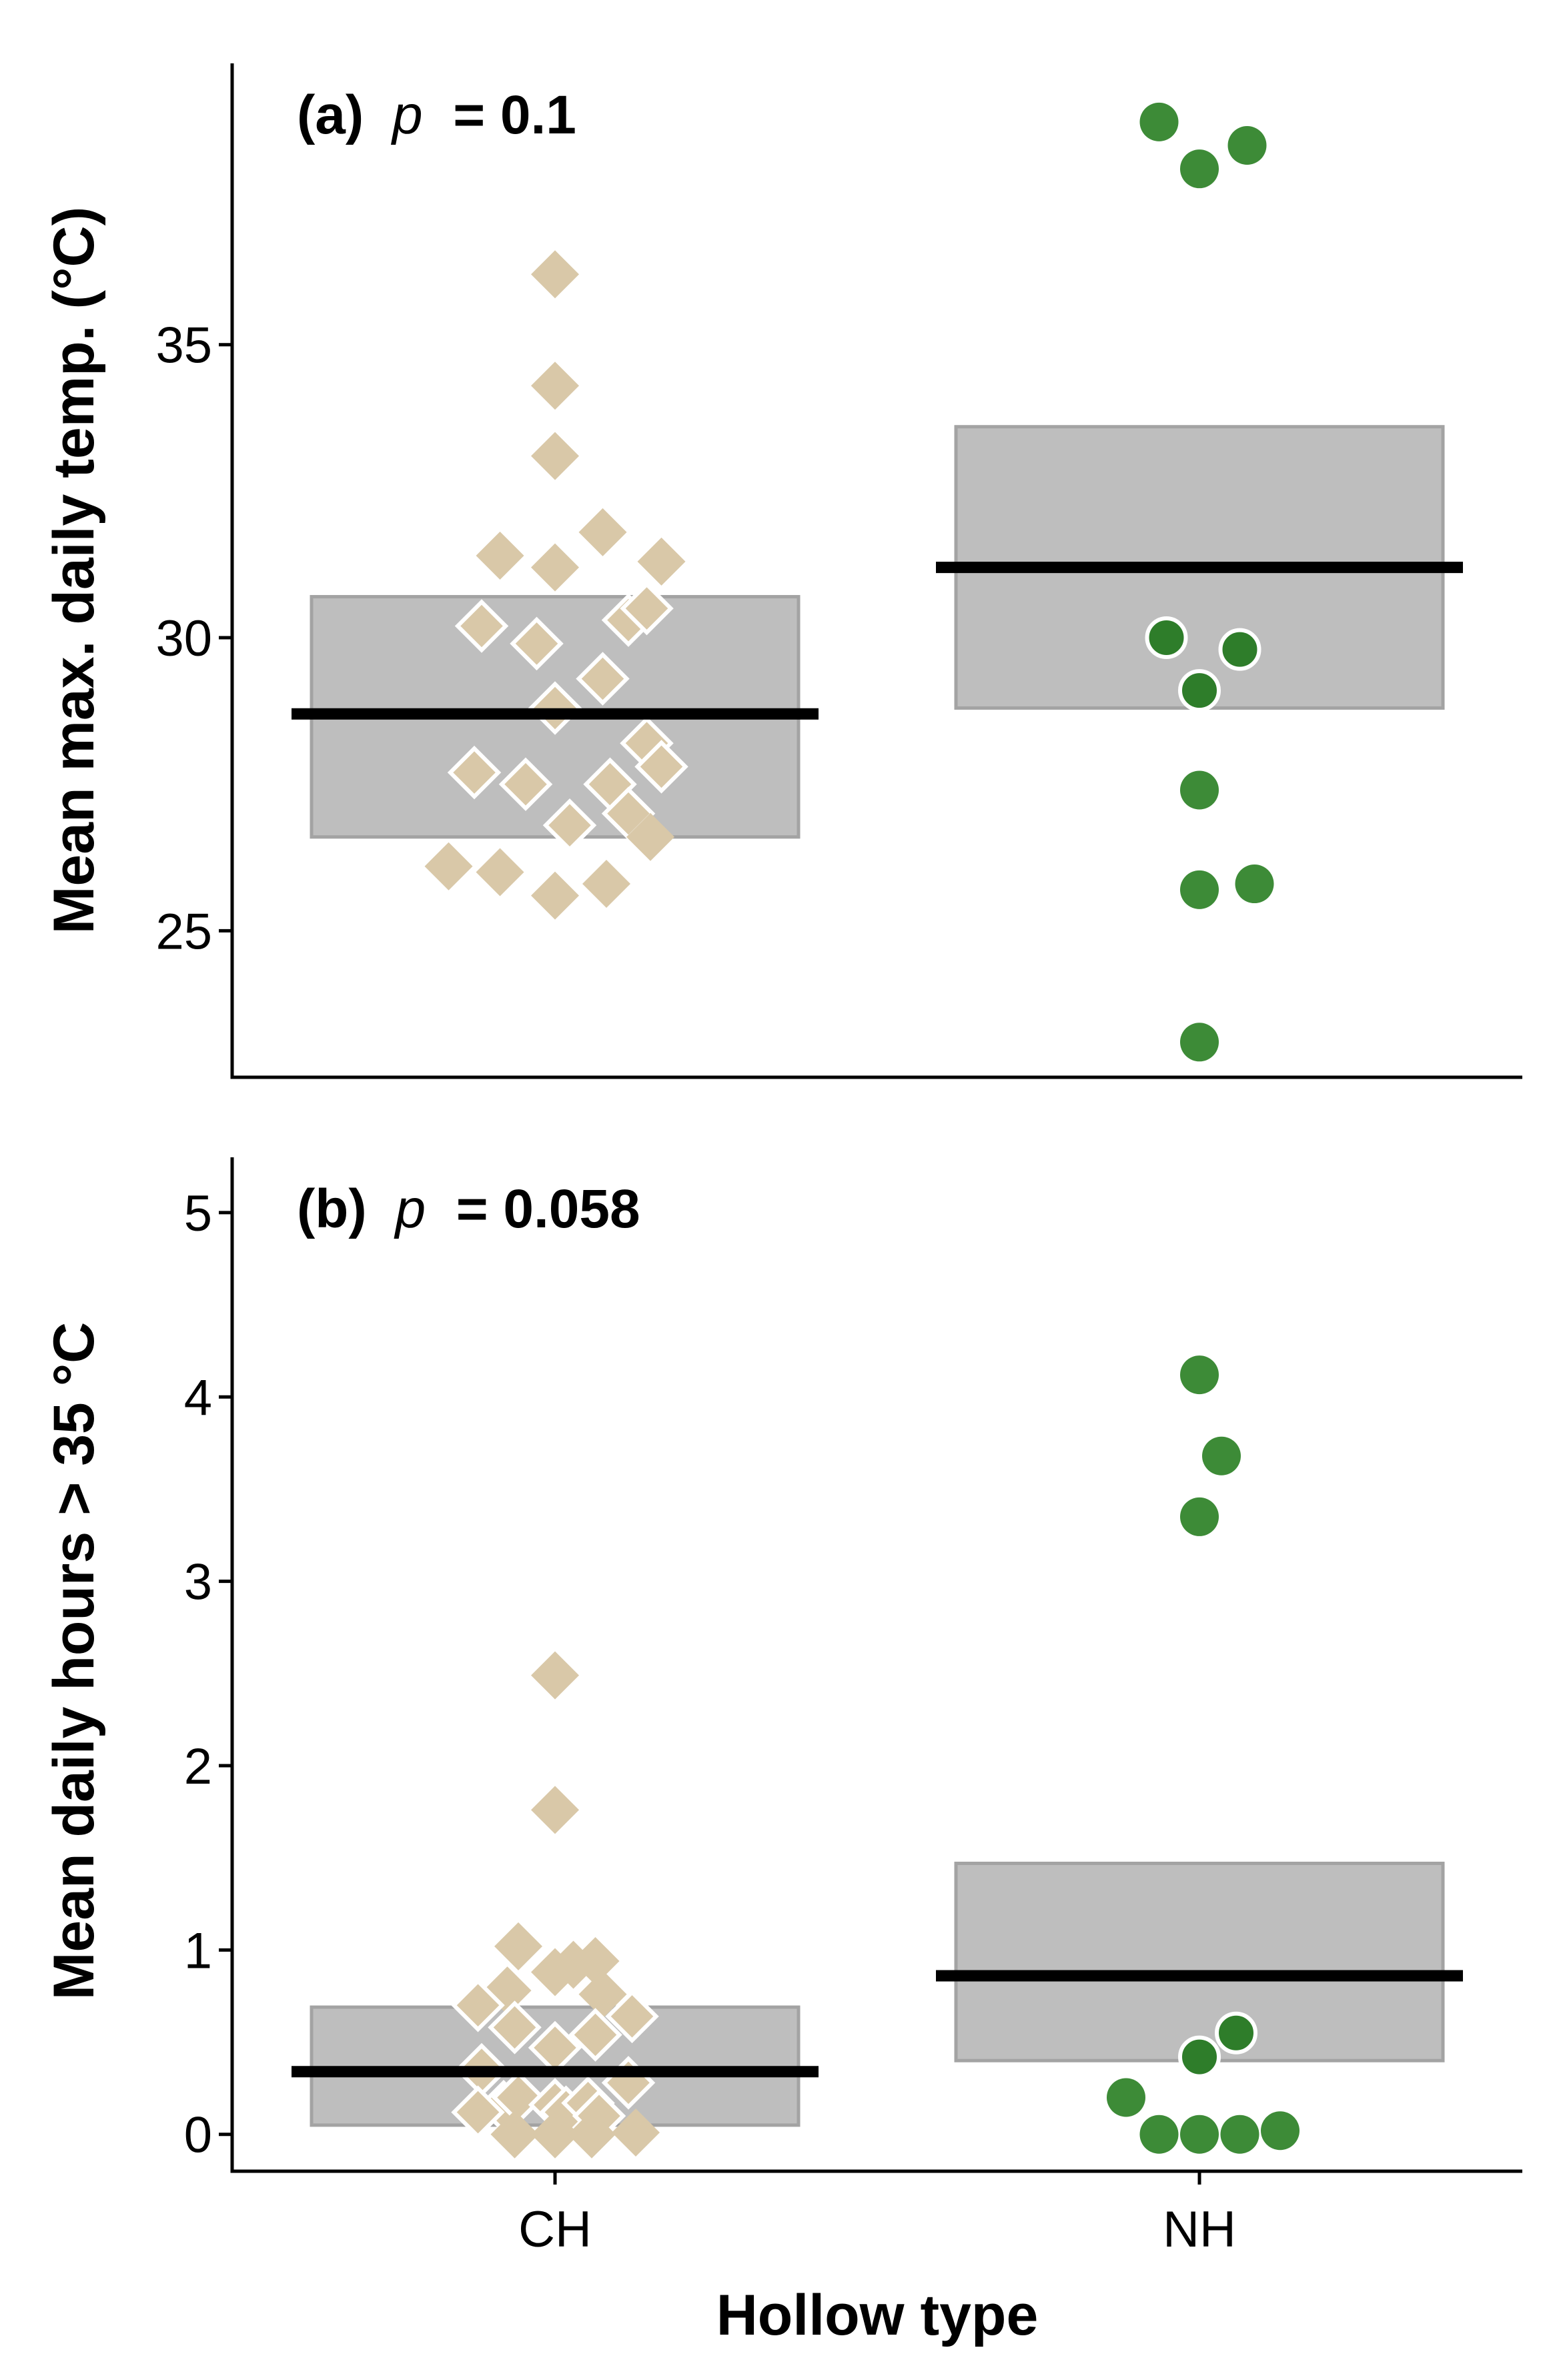 The width and height of the screenshot is (1547, 2380). Describe the element at coordinates (183, 931) in the screenshot. I see `y-tick-label: 25` at that location.